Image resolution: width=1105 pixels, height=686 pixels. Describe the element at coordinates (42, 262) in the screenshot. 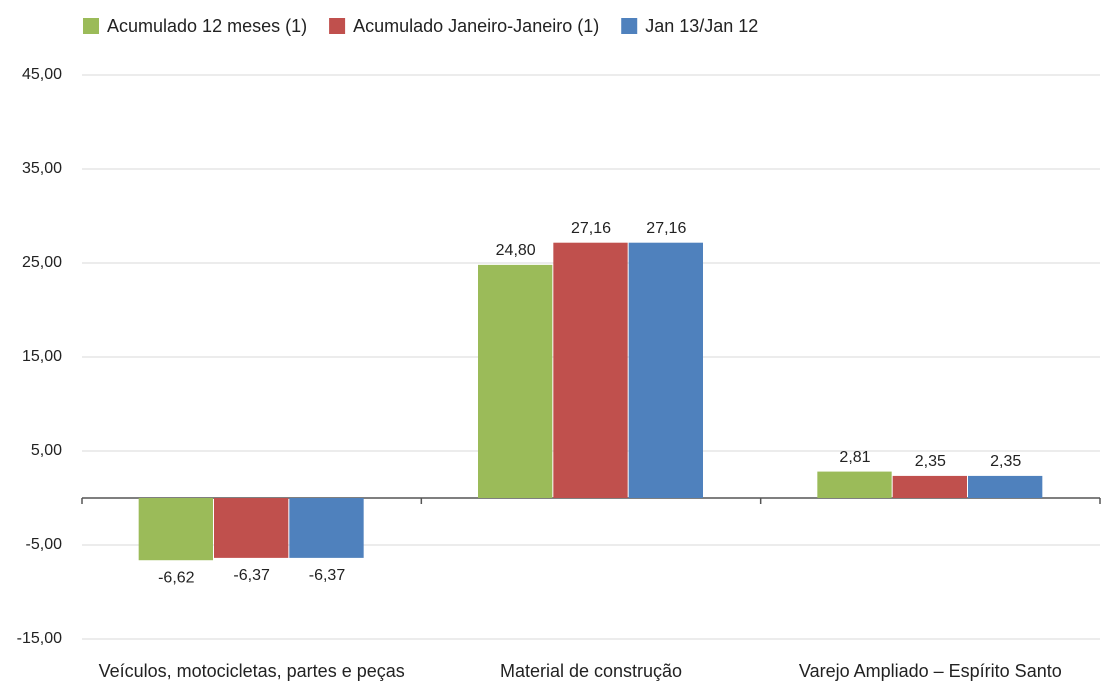

I see `y-tick-label: 25,00` at that location.